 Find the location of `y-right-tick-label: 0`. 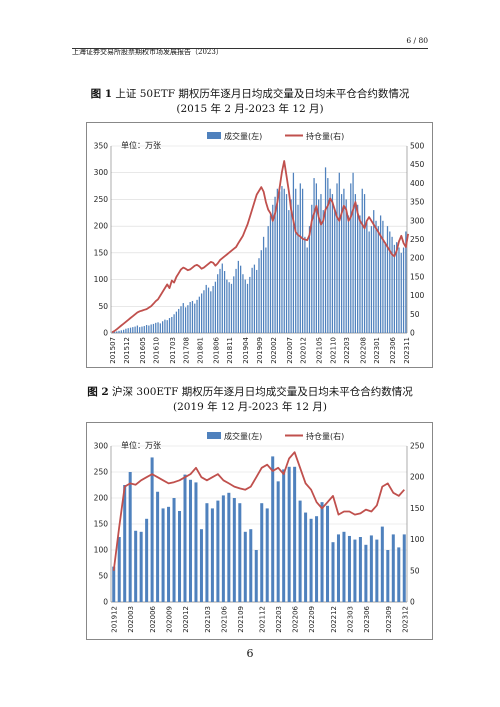

y-right-tick-label: 0 is located at coordinates (412, 333).